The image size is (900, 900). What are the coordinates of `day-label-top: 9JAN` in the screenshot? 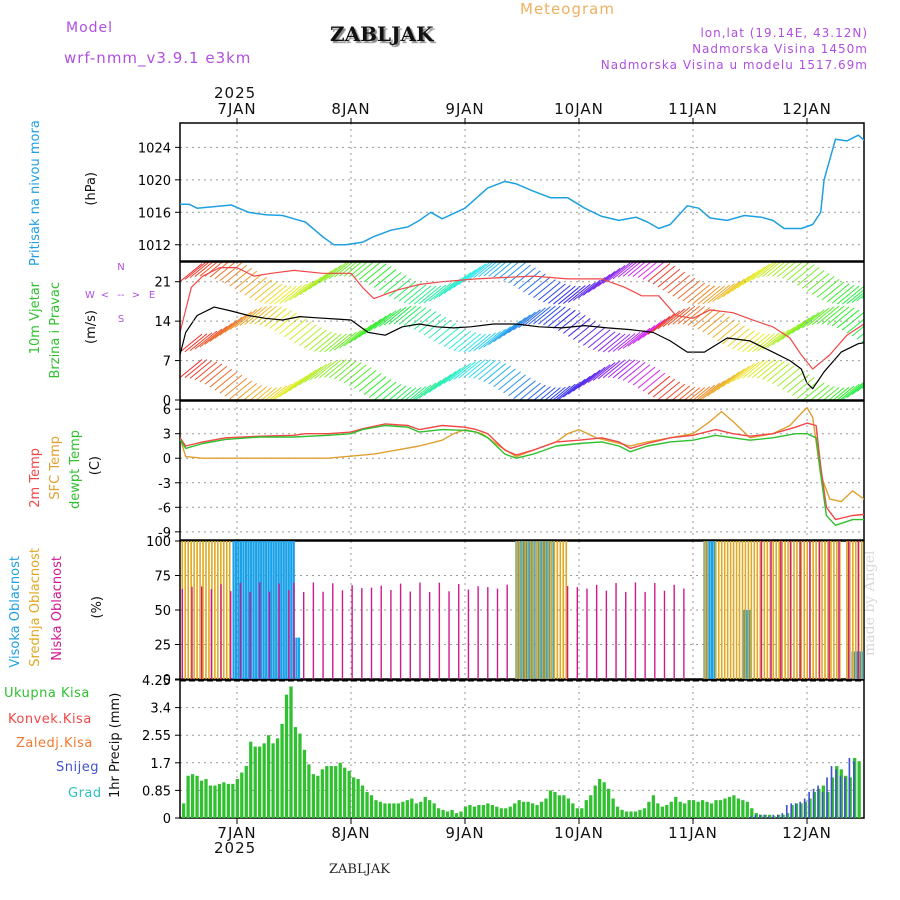 It's located at (464, 109).